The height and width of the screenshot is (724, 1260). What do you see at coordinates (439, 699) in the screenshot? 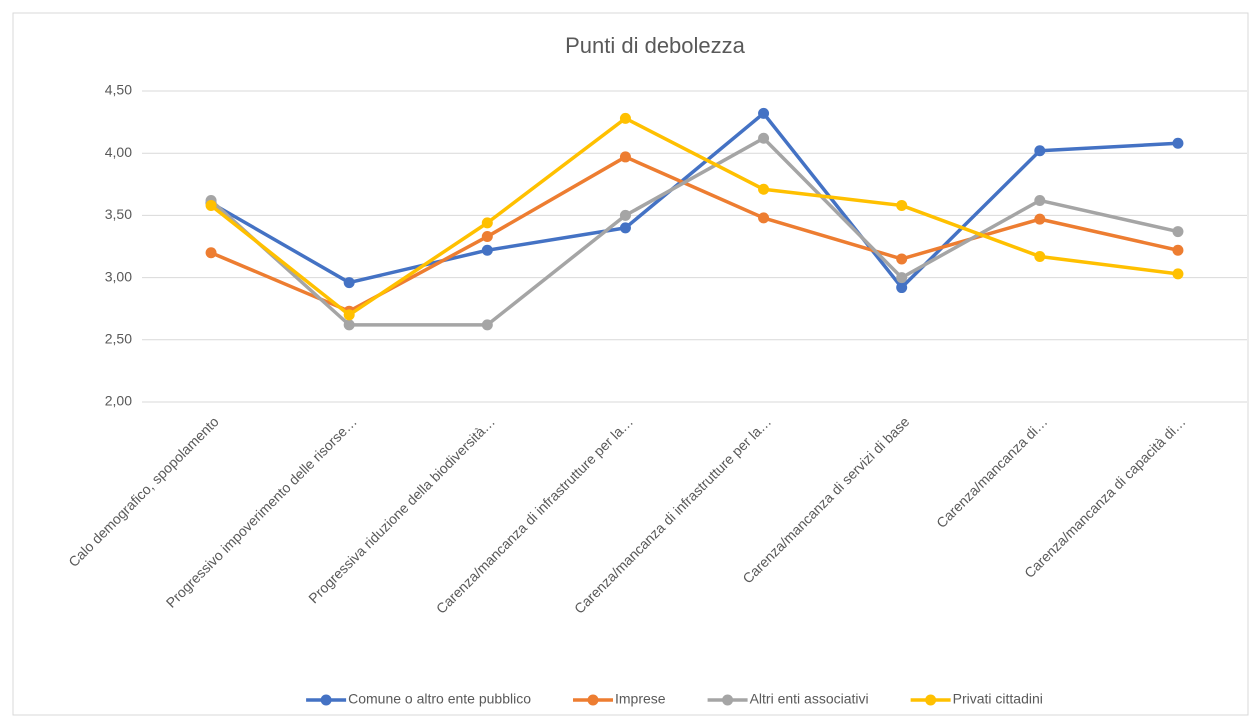
I see `legend-label: Comune o altro ente pubblico` at bounding box center [439, 699].